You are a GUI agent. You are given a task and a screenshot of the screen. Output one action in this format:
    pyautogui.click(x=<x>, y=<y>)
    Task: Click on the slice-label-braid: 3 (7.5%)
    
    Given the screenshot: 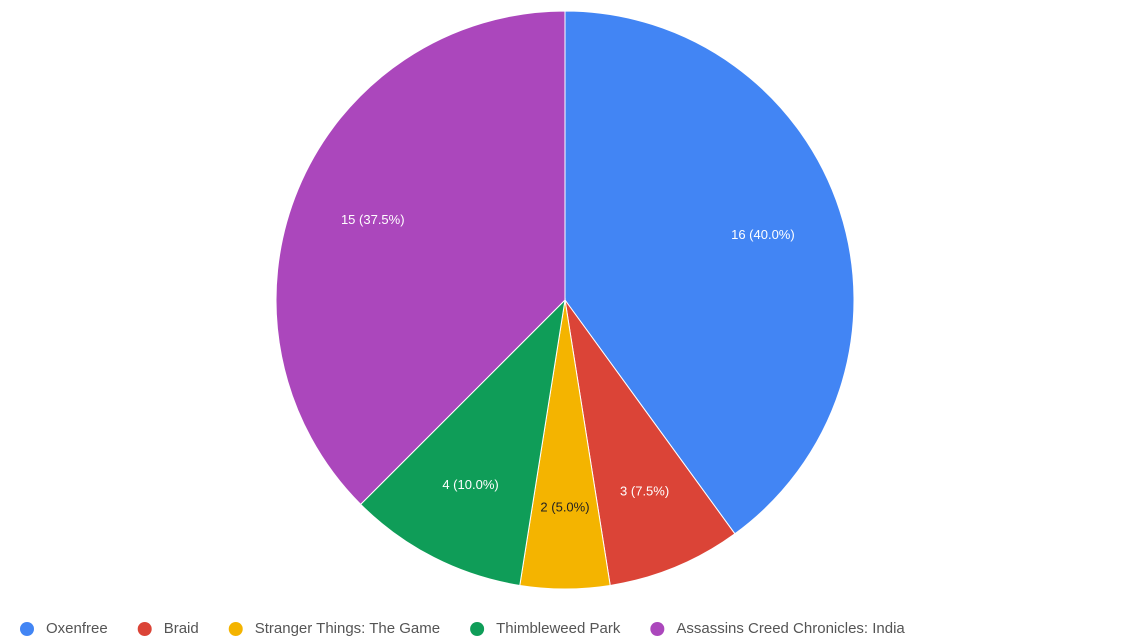 What is the action you would take?
    pyautogui.click(x=644, y=491)
    